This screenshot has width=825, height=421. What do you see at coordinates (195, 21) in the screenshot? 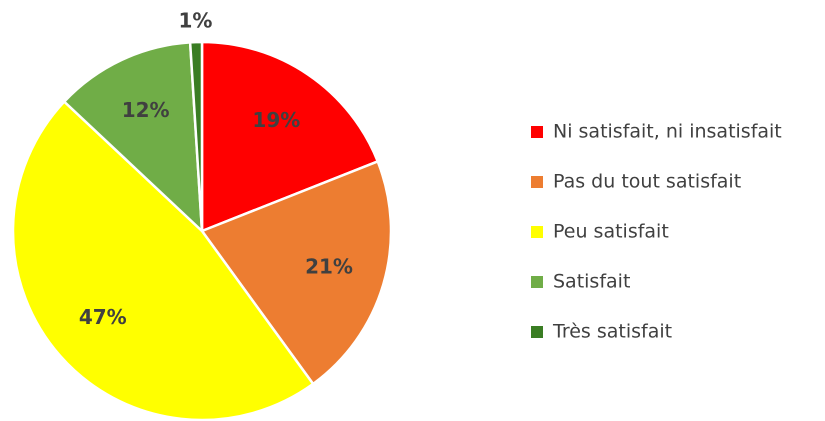
I see `data-label: 1%` at bounding box center [195, 21].